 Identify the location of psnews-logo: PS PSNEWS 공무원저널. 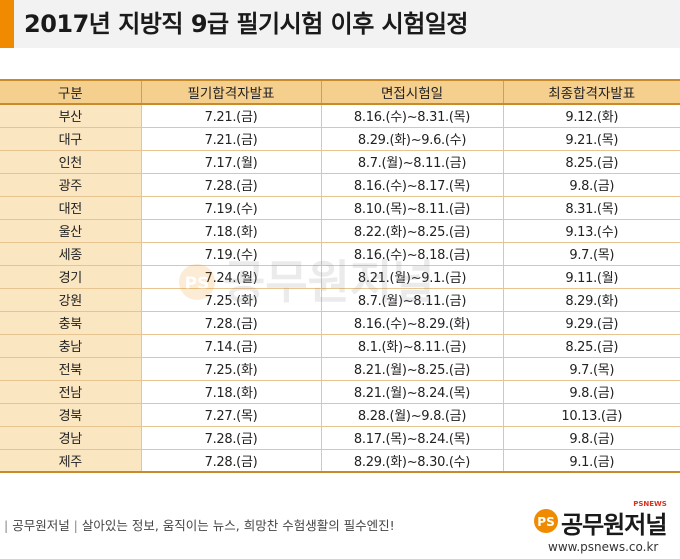
(606, 518).